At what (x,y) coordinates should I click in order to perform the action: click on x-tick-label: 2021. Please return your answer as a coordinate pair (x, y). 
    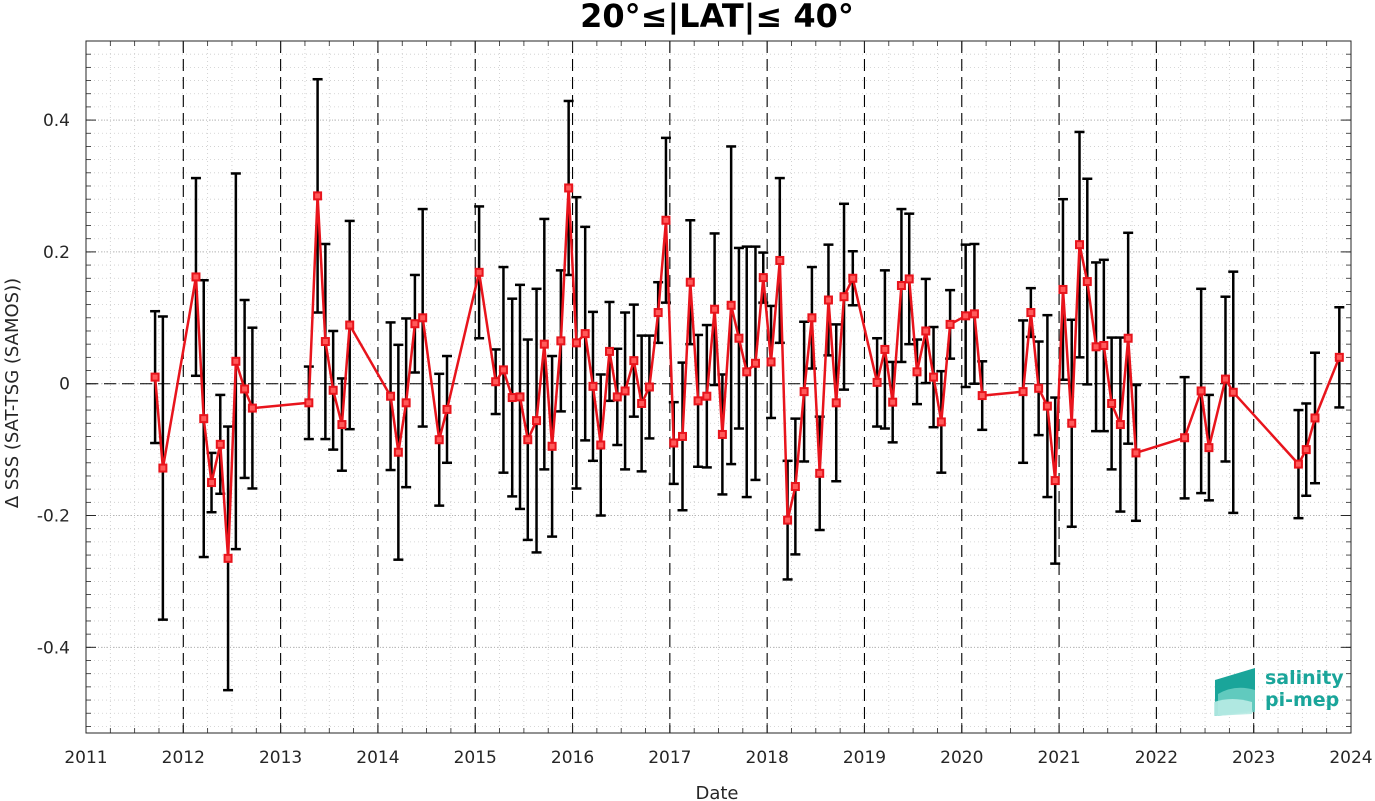
    Looking at the image, I should click on (1058, 758).